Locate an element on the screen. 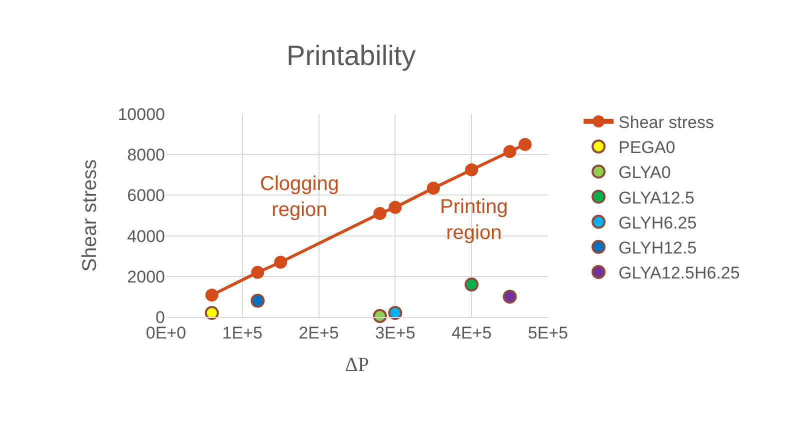 Image resolution: width=798 pixels, height=426 pixels. y-axis-title: Shear stress is located at coordinates (90, 215).